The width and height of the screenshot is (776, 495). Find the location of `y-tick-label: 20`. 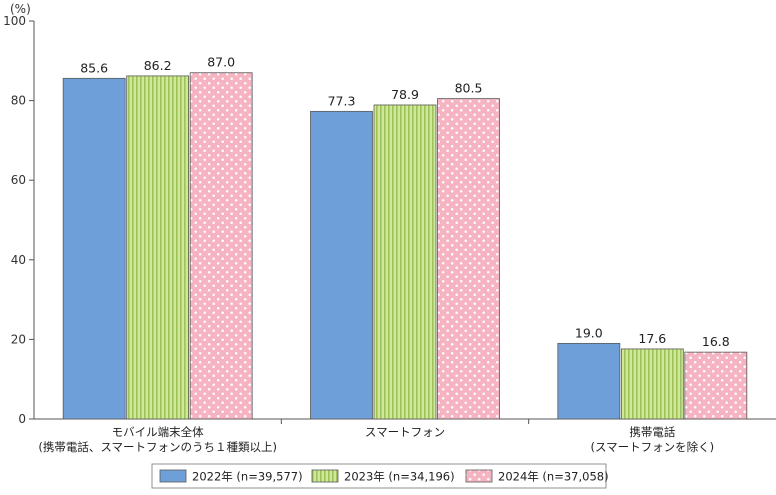

y-tick-label: 20 is located at coordinates (18, 339).